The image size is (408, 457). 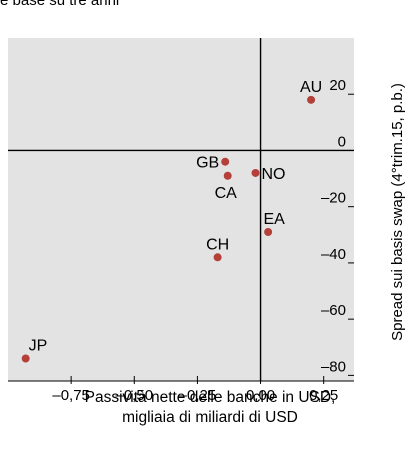 What do you see at coordinates (198, 395) in the screenshot?
I see `x-tick-label: –0,25` at bounding box center [198, 395].